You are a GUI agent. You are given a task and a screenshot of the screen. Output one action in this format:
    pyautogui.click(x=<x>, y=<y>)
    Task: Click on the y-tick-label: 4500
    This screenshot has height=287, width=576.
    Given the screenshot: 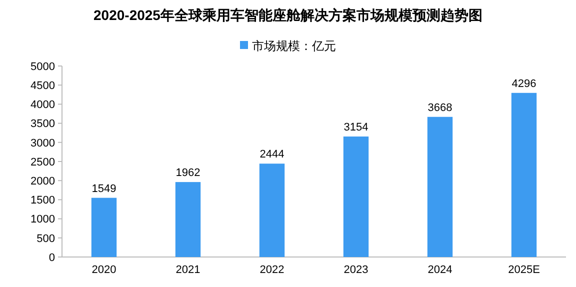 What is the action you would take?
    pyautogui.click(x=42, y=86)
    